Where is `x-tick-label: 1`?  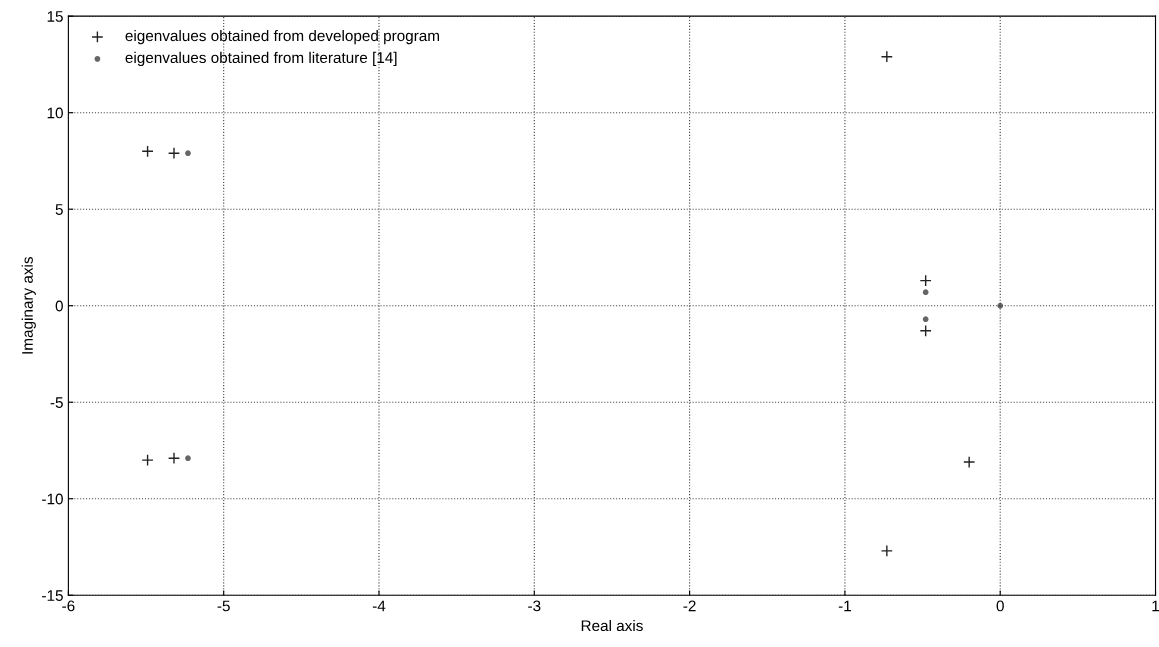 x-tick-label: 1 is located at coordinates (1155, 606).